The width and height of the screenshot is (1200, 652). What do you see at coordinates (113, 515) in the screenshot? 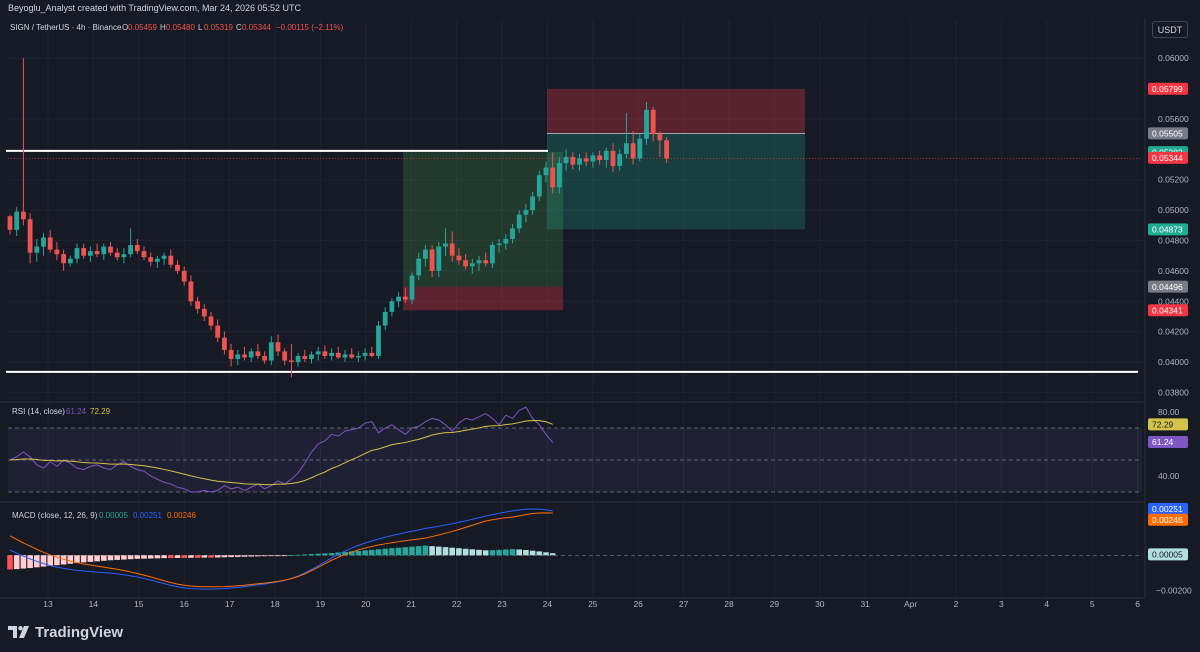
I see `macd-hist-value: 0.00005` at bounding box center [113, 515].